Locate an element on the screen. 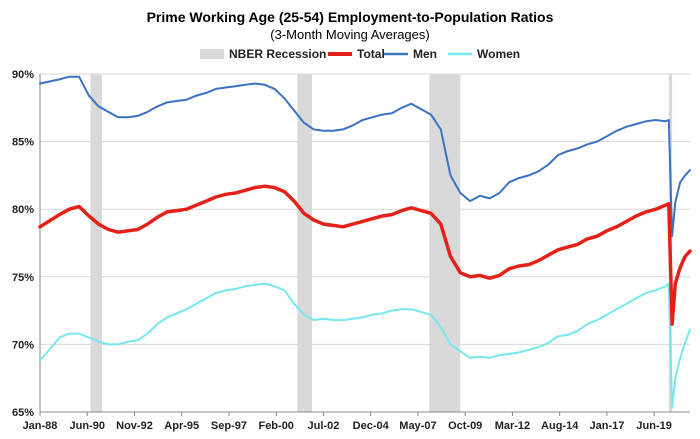  x-tick-label: Sep-97 is located at coordinates (229, 426).